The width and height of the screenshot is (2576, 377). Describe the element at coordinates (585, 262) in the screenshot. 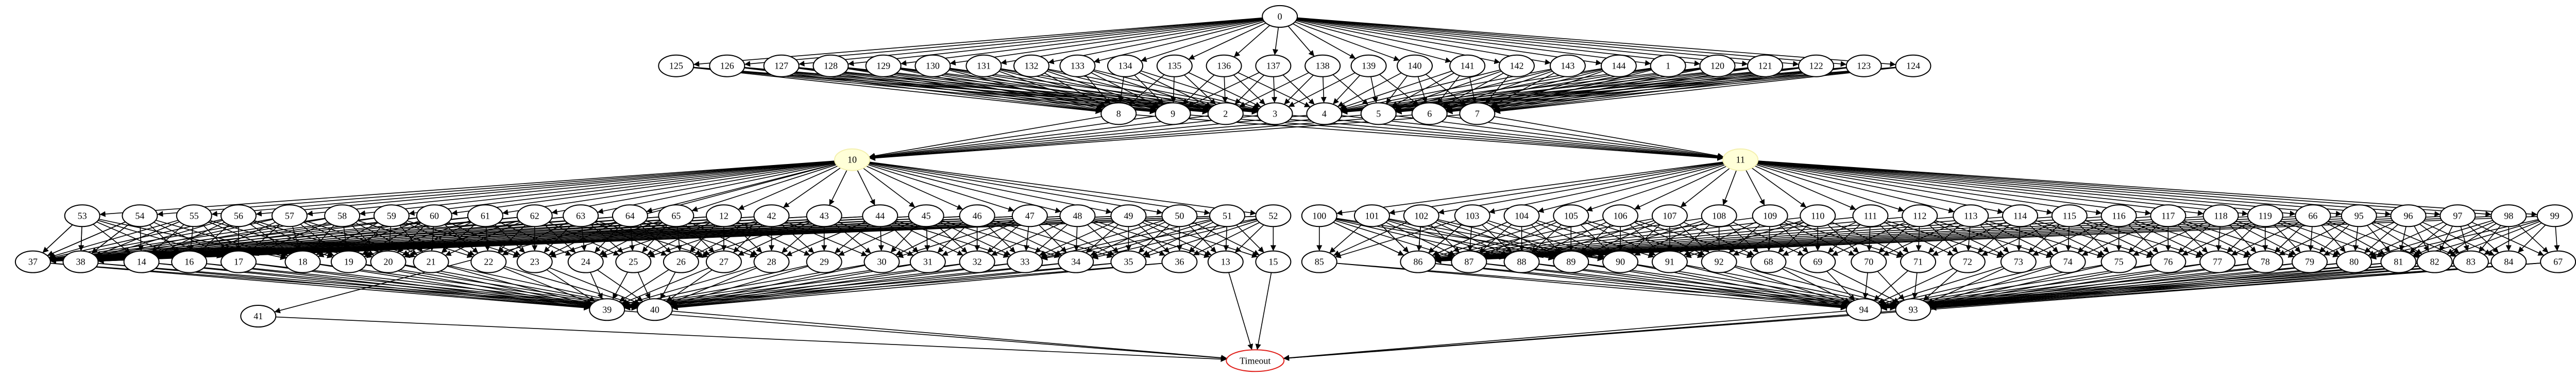

I see `node-label: 24` at that location.